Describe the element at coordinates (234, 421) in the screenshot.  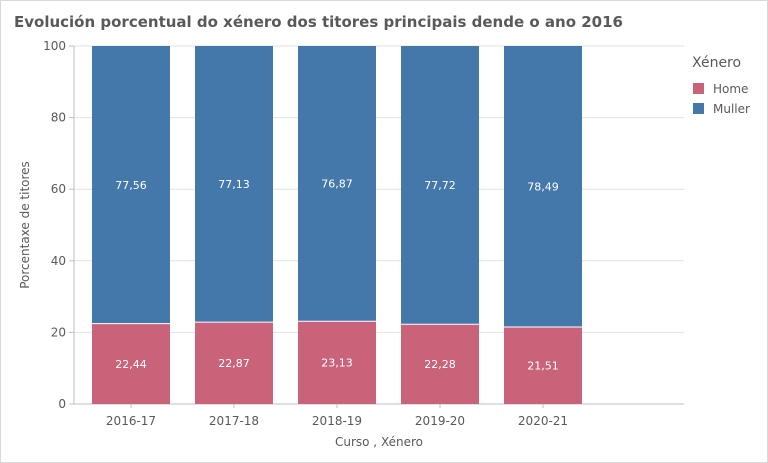
I see `x-tick-label: 2017-18` at that location.